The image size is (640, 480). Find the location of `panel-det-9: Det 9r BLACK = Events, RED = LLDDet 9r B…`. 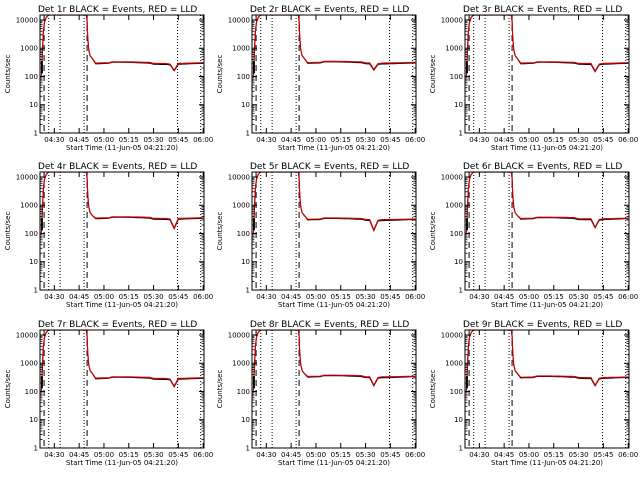

panel-det-9: Det 9r BLACK = Events, RED = LLDDet 9r B… is located at coordinates (533, 391).